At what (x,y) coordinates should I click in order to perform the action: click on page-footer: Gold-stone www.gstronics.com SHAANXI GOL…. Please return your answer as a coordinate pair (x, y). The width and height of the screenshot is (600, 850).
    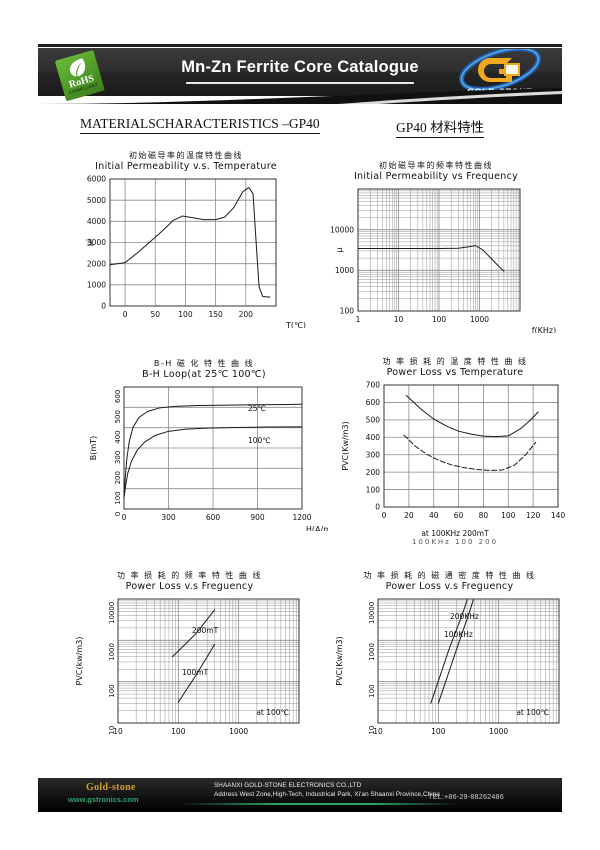
    Looking at the image, I should click on (300, 795).